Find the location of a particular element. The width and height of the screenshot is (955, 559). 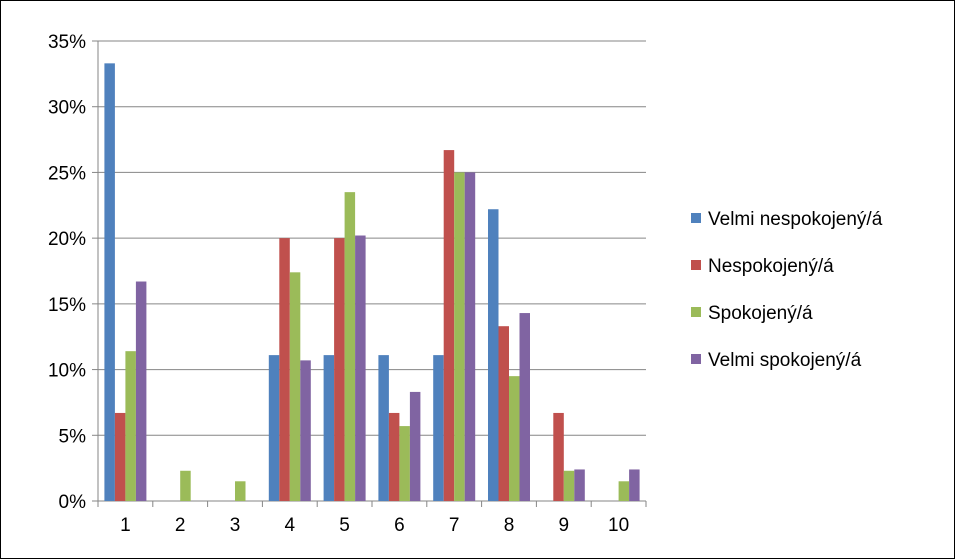

x-tick-label: 10 is located at coordinates (618, 525).